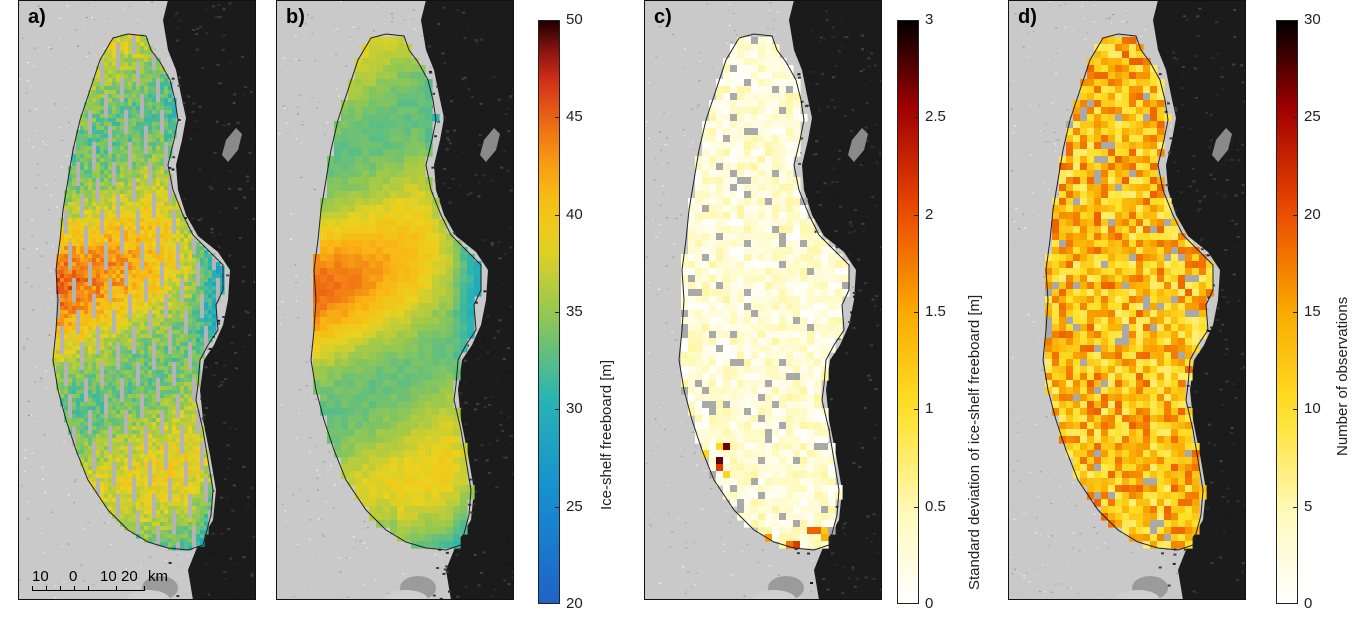 The image size is (1368, 620). I want to click on panel-label-b: b), so click(295, 17).